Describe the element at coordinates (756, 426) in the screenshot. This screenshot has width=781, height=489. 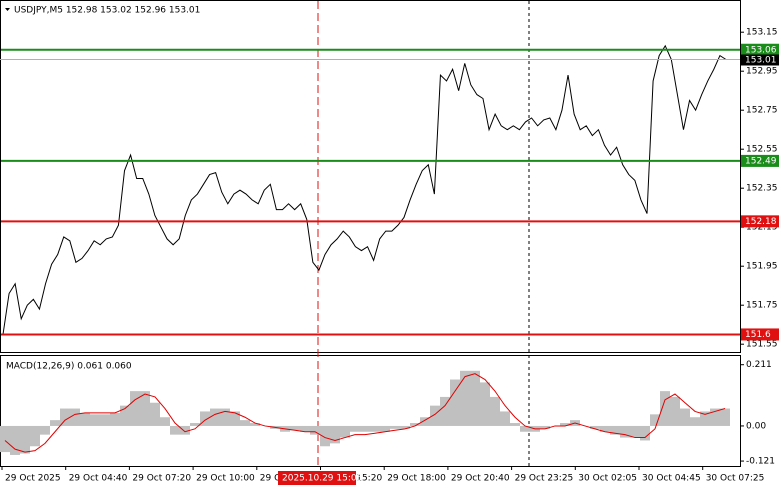
I see `y-tick-label: 0.00` at that location.